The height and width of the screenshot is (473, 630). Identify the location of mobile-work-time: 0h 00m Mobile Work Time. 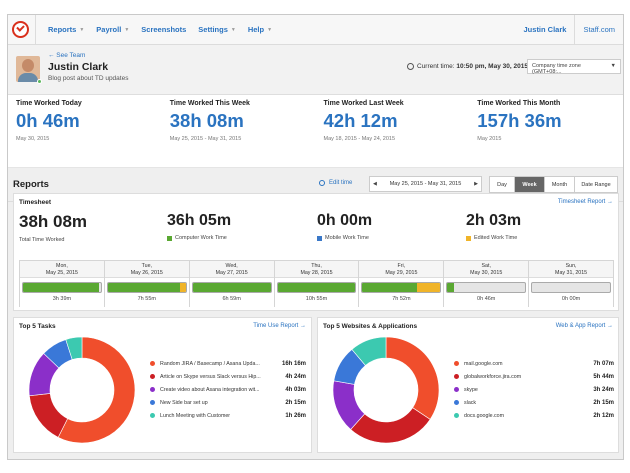
(345, 226).